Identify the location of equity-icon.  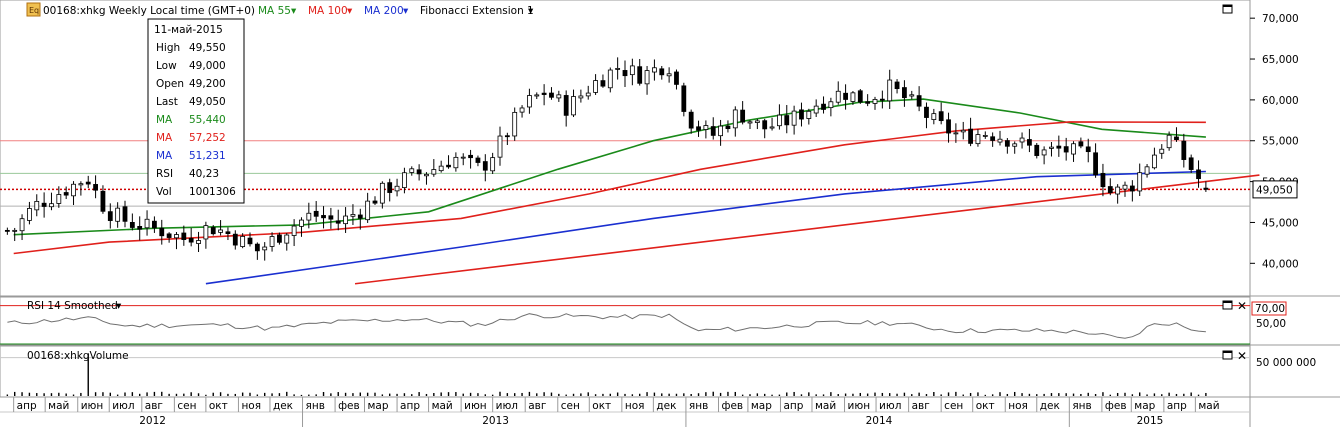
(33, 9).